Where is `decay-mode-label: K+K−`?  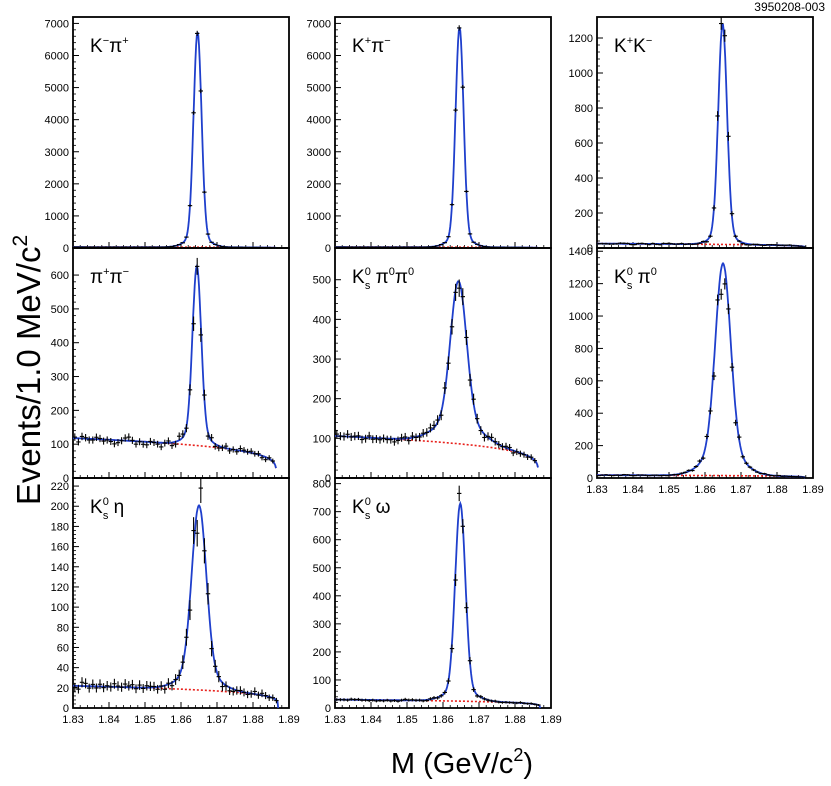
decay-mode-label: K+K− is located at coordinates (633, 46).